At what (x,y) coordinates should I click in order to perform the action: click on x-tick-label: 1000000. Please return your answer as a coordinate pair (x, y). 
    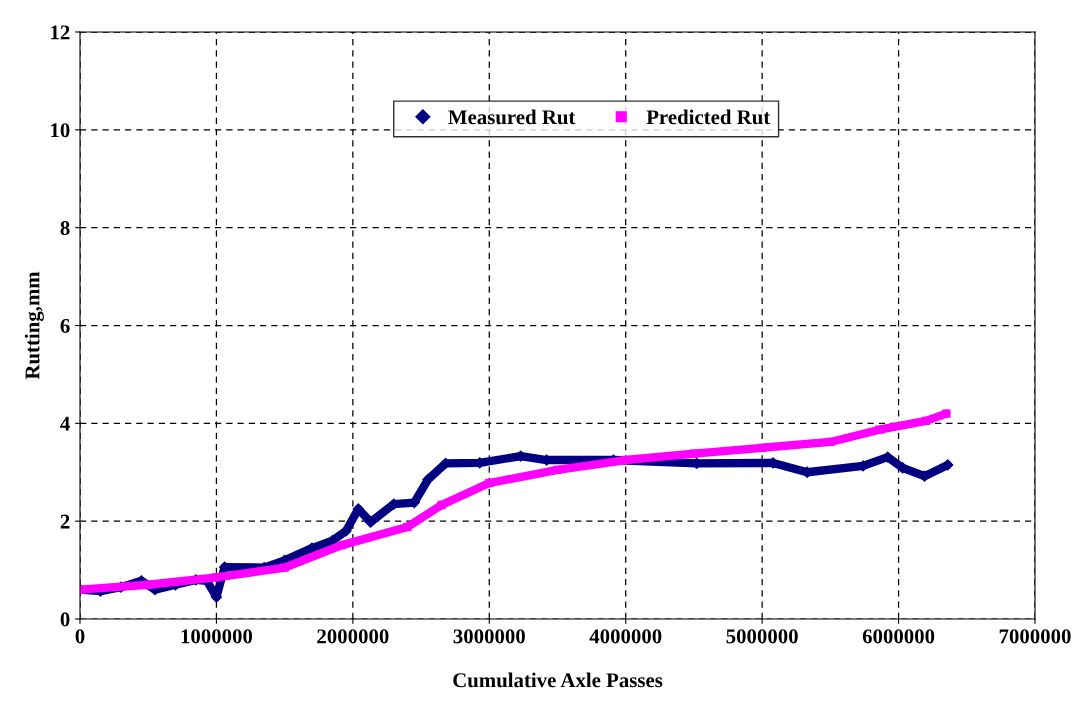
    Looking at the image, I should click on (217, 636).